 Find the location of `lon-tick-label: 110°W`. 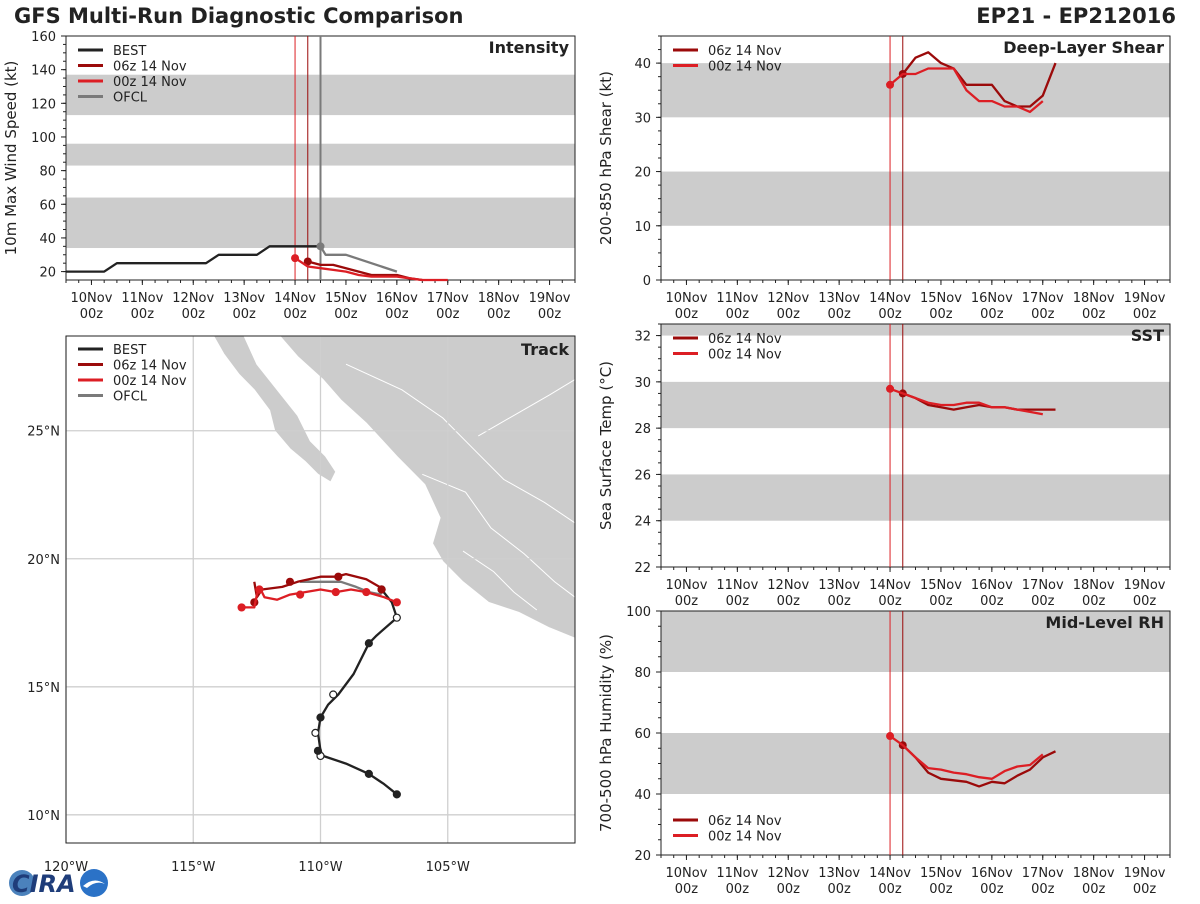

lon-tick-label: 110°W is located at coordinates (320, 867).